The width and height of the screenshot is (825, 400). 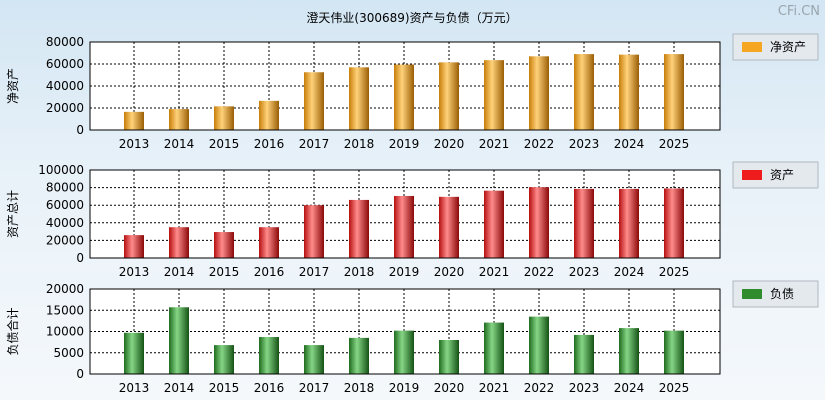 I want to click on y-axis-label: 负债合计, so click(x=12, y=331).